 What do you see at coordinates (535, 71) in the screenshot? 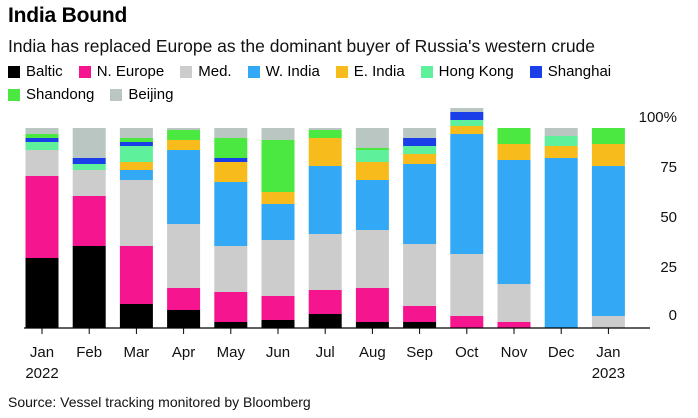
I see `legend-swatch-shanghai` at bounding box center [535, 71].